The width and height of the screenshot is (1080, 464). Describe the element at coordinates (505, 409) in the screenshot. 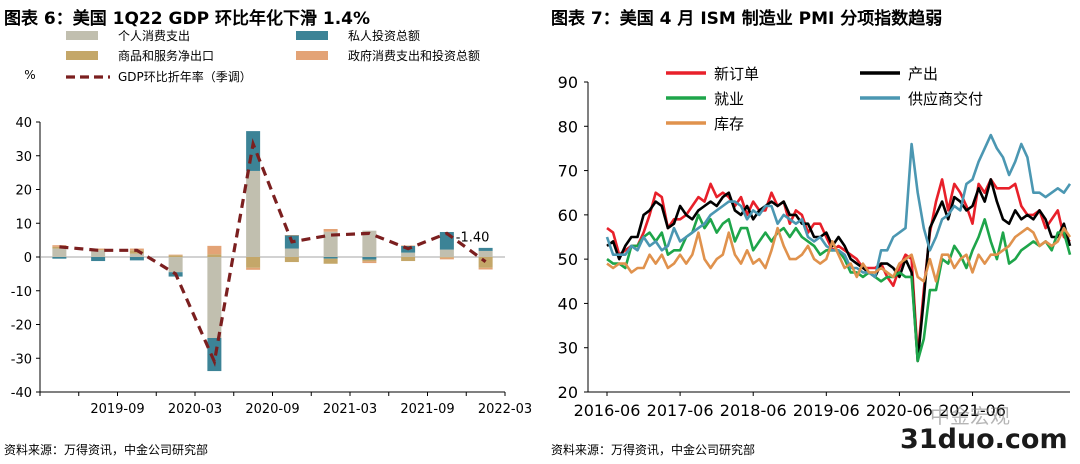

I see `x-tick-label: 2022-03` at that location.